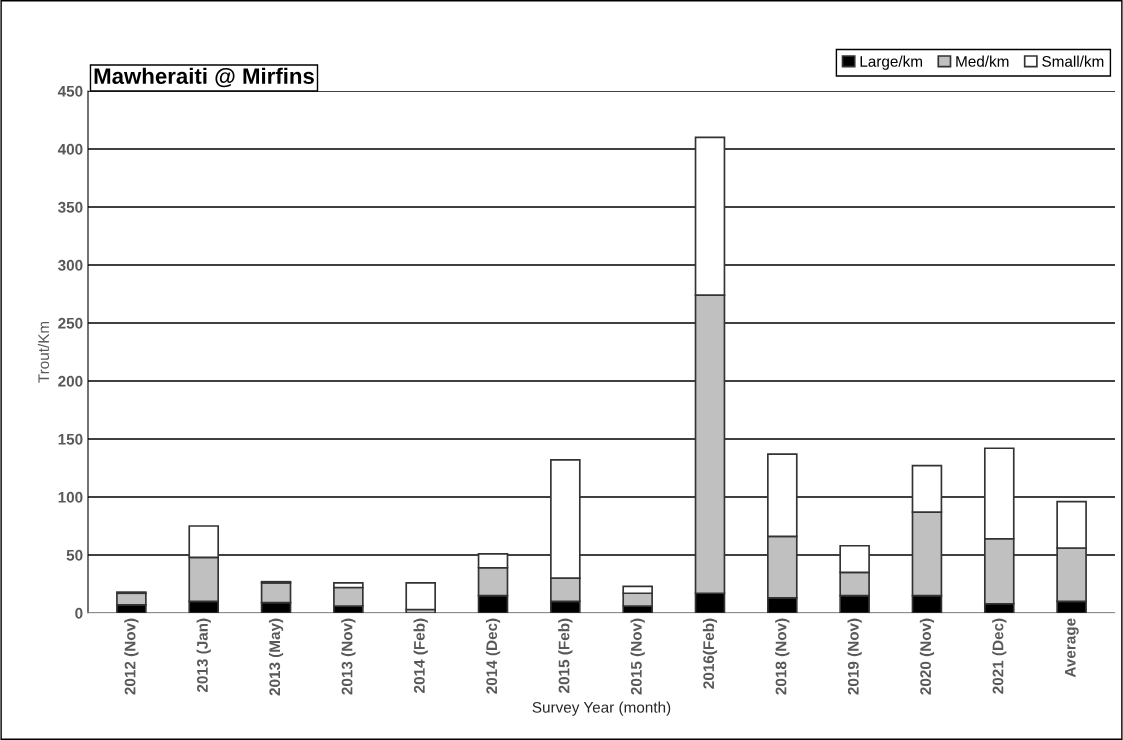 This screenshot has width=1123, height=740. Describe the element at coordinates (203, 655) in the screenshot. I see `x-tick-label: 2013 (Jan)` at that location.